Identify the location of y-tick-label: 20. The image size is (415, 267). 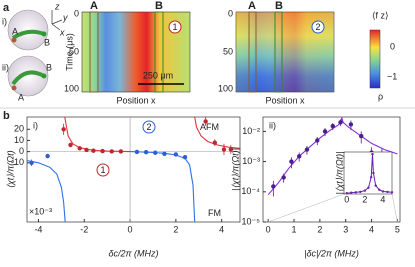
(19, 129).